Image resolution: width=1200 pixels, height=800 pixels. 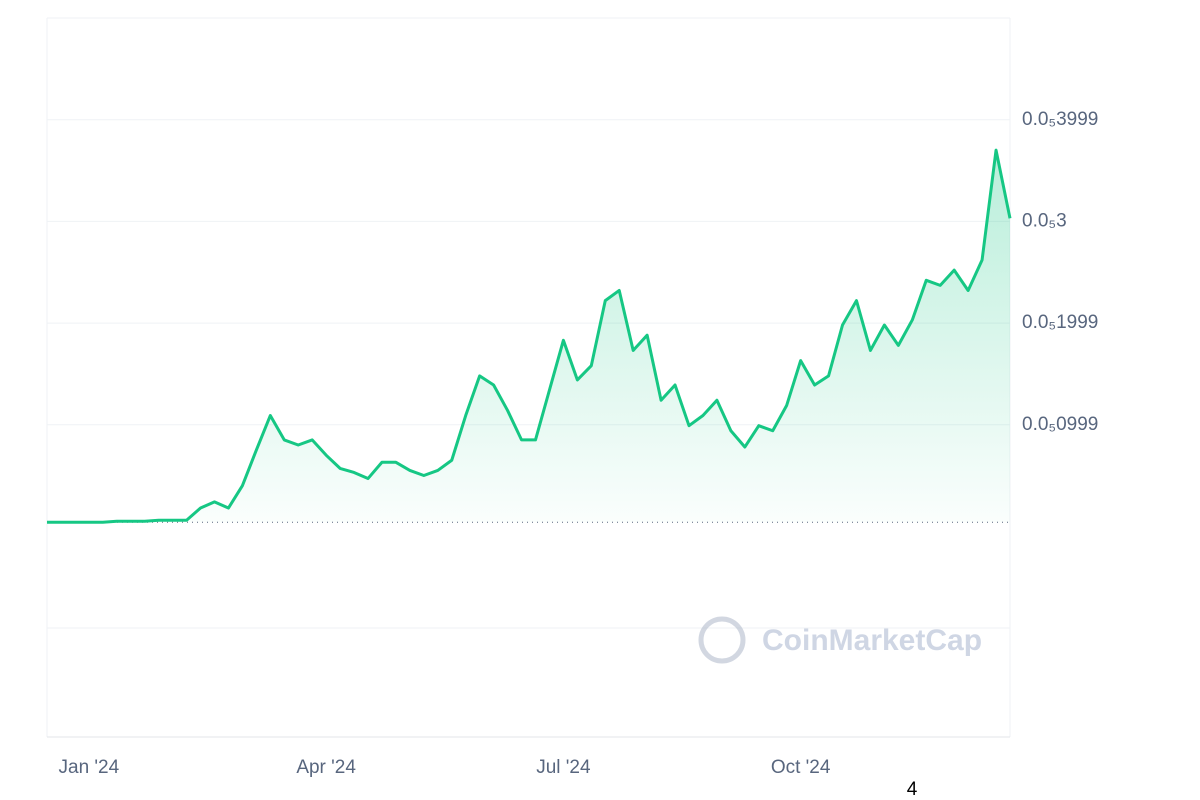 What do you see at coordinates (1060, 424) in the screenshot?
I see `y-tick-label: 0.0₅0999` at bounding box center [1060, 424].